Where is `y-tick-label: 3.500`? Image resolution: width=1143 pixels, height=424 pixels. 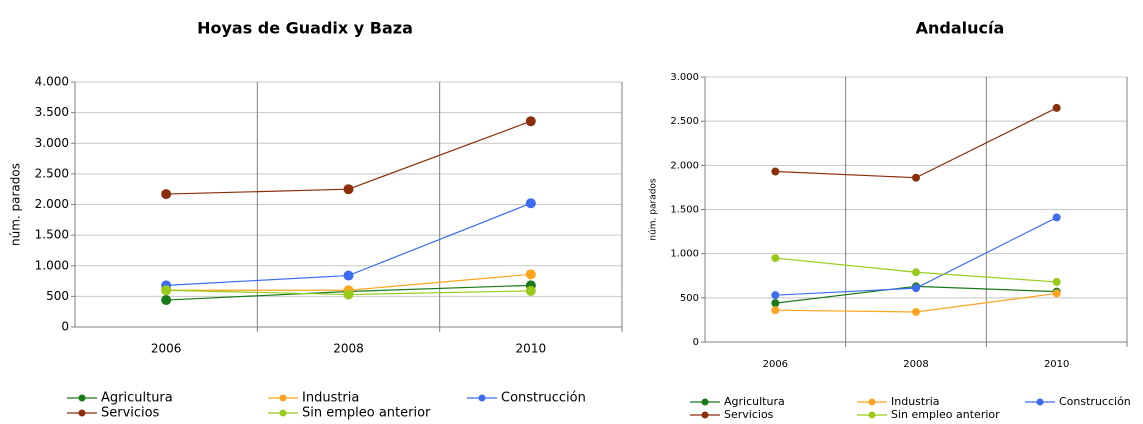 y-tick-label: 3.500 is located at coordinates (52, 112).